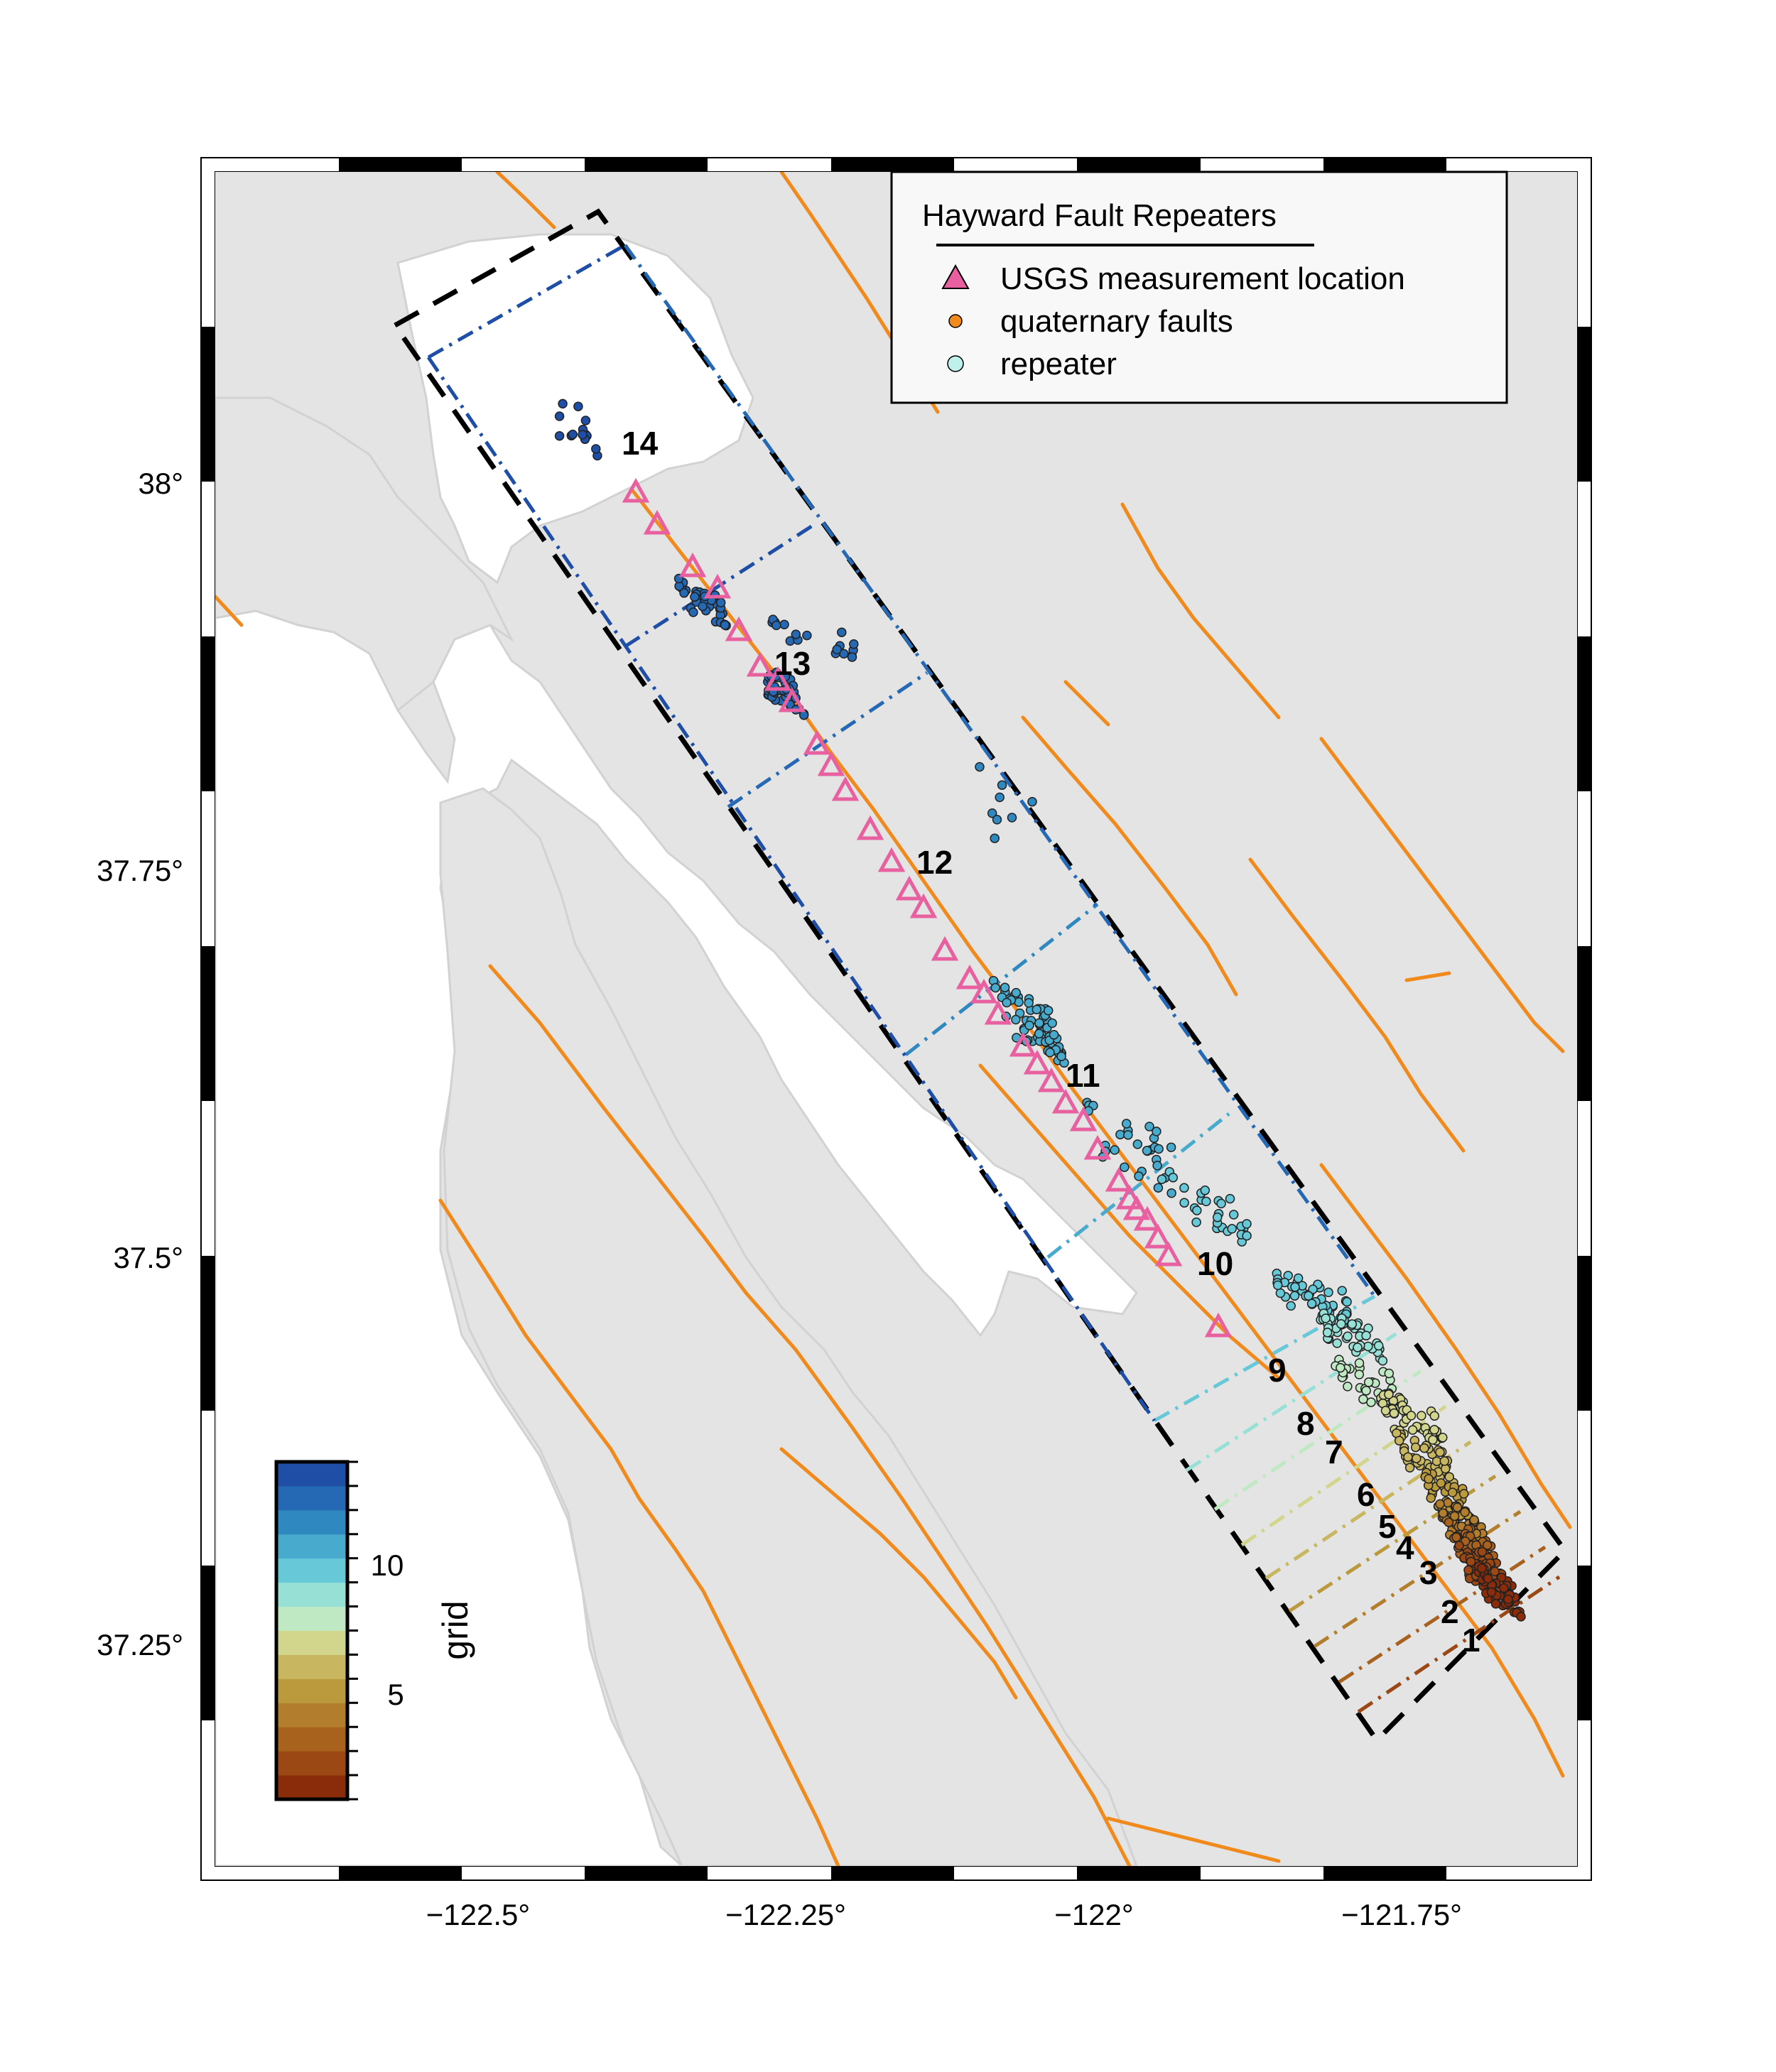  I want to click on legend-title: Hayward Fault Repeaters, so click(1099, 216).